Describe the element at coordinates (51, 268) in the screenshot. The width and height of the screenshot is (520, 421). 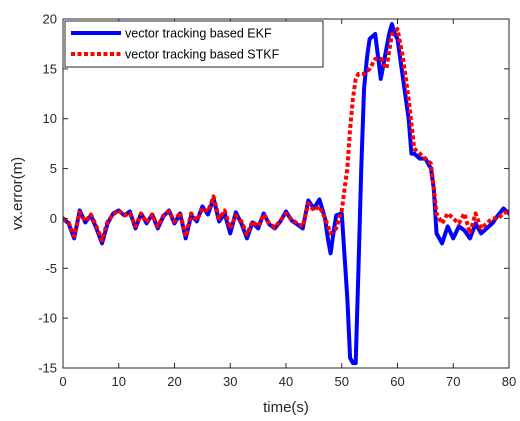
I see `y-tick-label: -5` at that location.